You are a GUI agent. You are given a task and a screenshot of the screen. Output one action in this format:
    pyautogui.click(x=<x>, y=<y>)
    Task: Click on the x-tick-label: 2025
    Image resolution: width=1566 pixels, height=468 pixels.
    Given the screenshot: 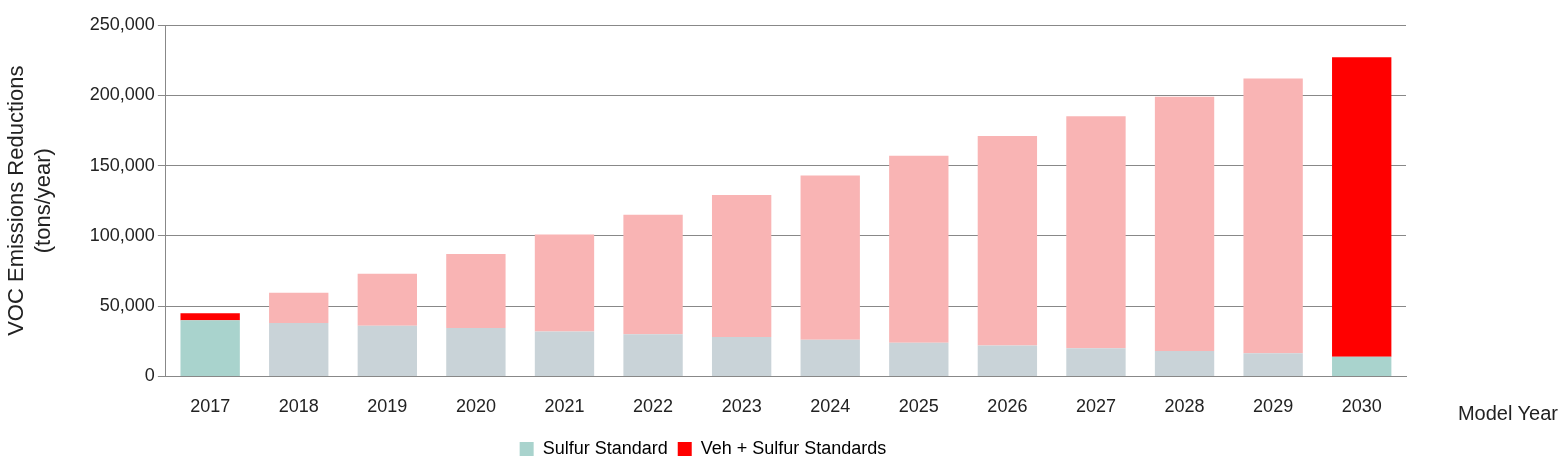 What is the action you would take?
    pyautogui.click(x=918, y=406)
    